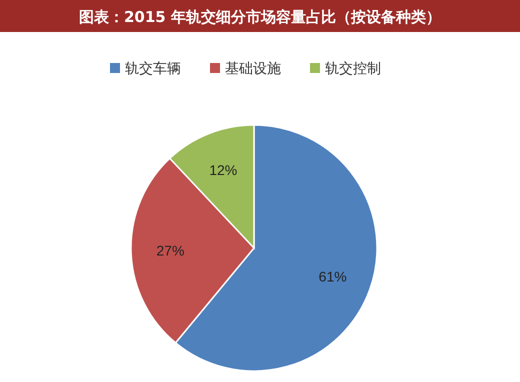  I want to click on legend-label: 轨交控制, so click(353, 69).